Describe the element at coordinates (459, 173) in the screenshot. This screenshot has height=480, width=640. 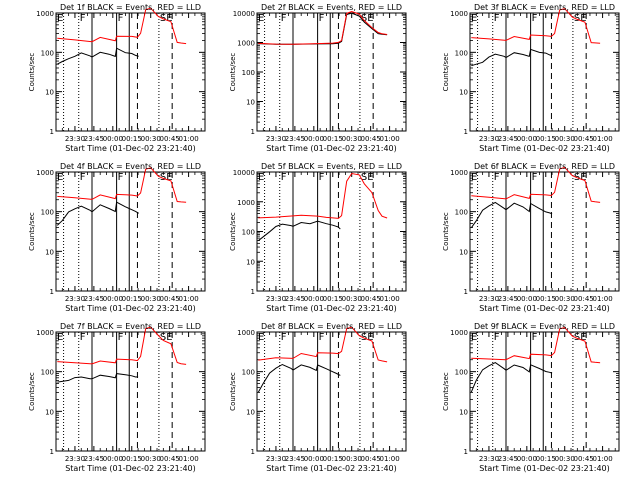
I see `y-tick-label: 1000` at that location.